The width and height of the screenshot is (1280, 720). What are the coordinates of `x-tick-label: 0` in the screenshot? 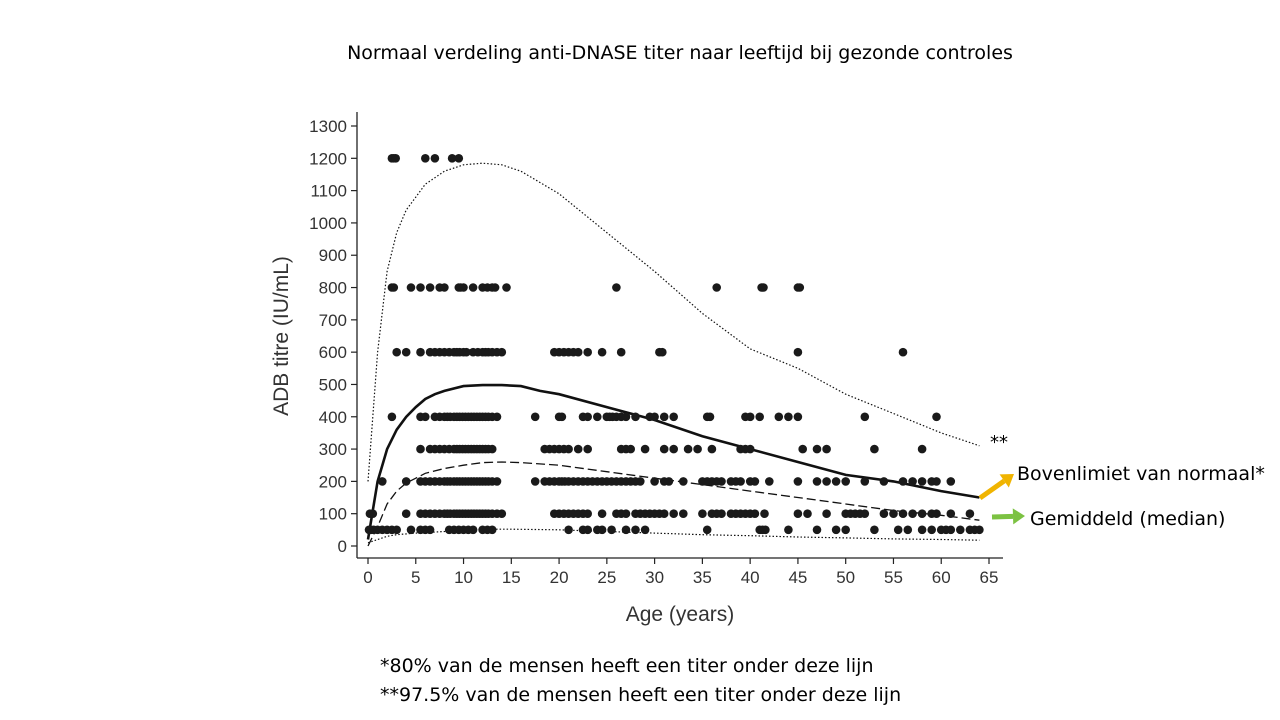 It's located at (367, 577).